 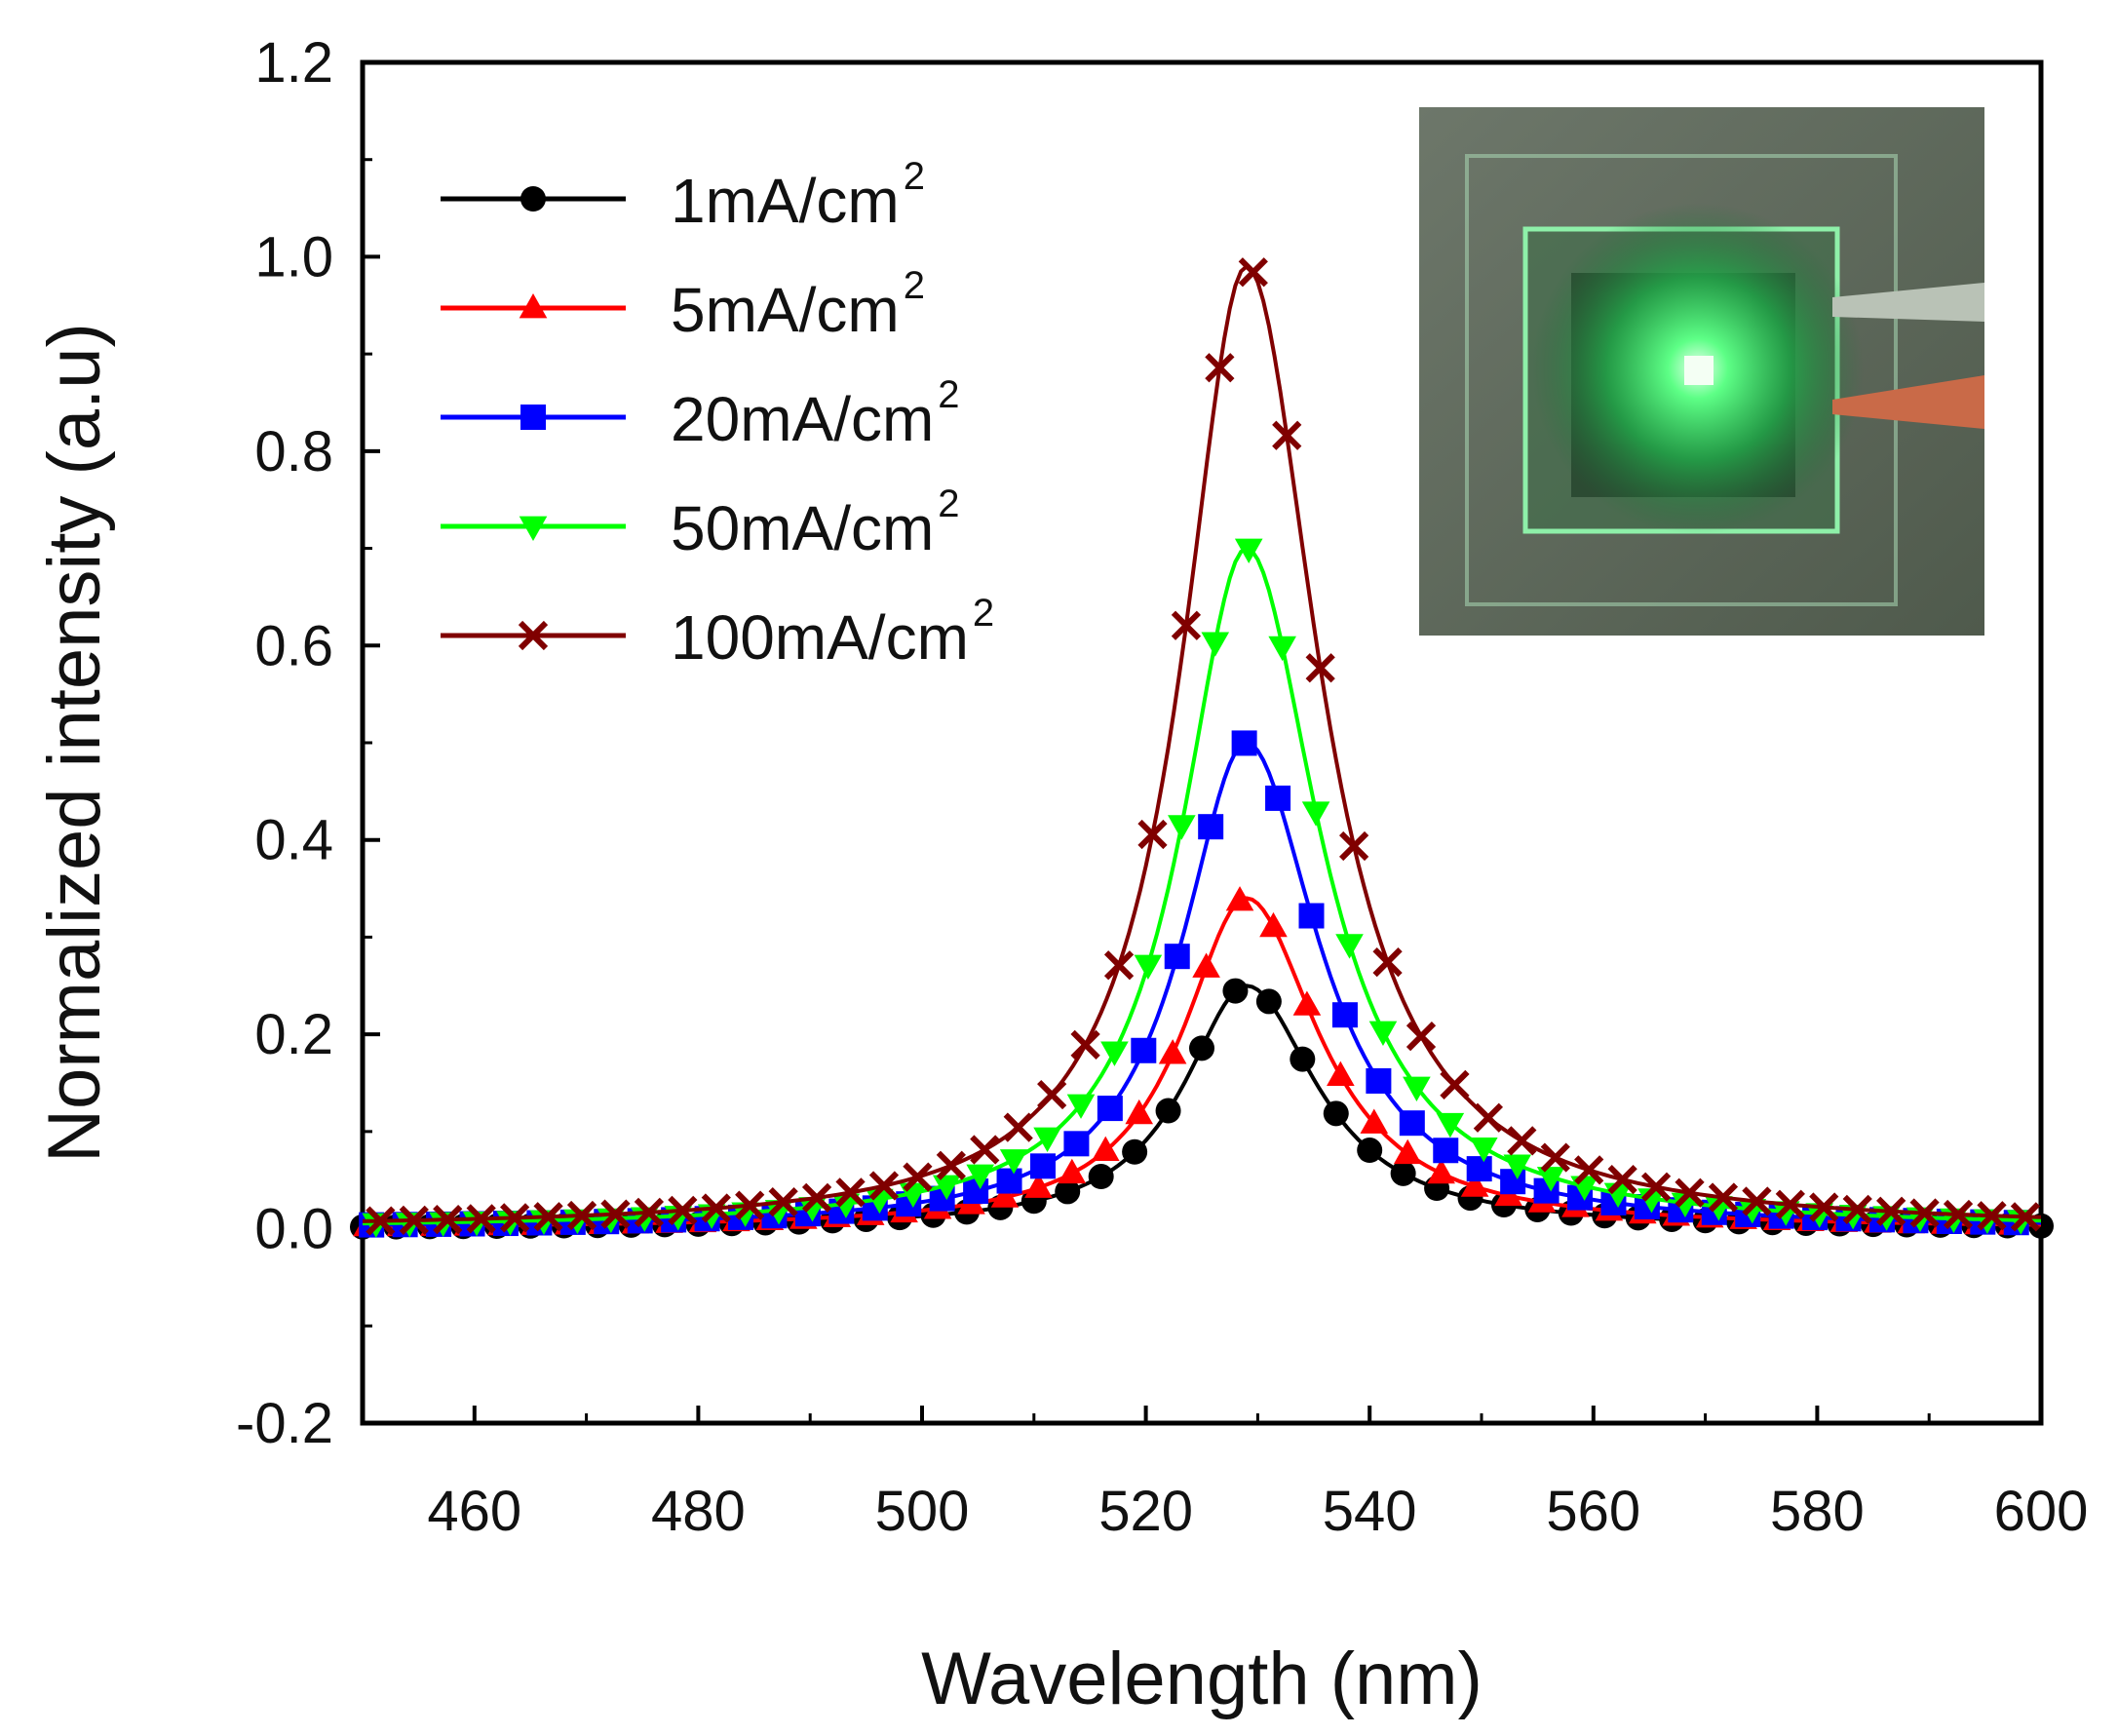 I want to click on probe-lower, so click(x=1908, y=402).